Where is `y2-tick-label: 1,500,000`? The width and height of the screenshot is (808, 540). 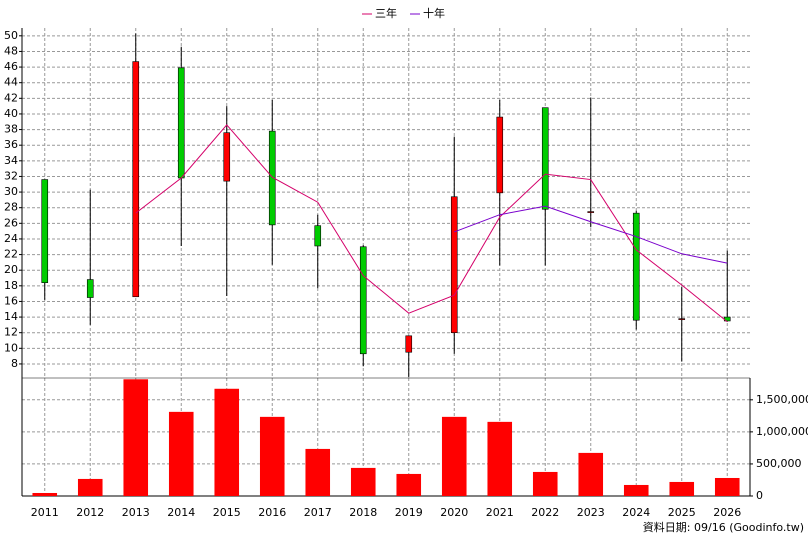 y2-tick-label: 1,500,000 is located at coordinates (782, 399).